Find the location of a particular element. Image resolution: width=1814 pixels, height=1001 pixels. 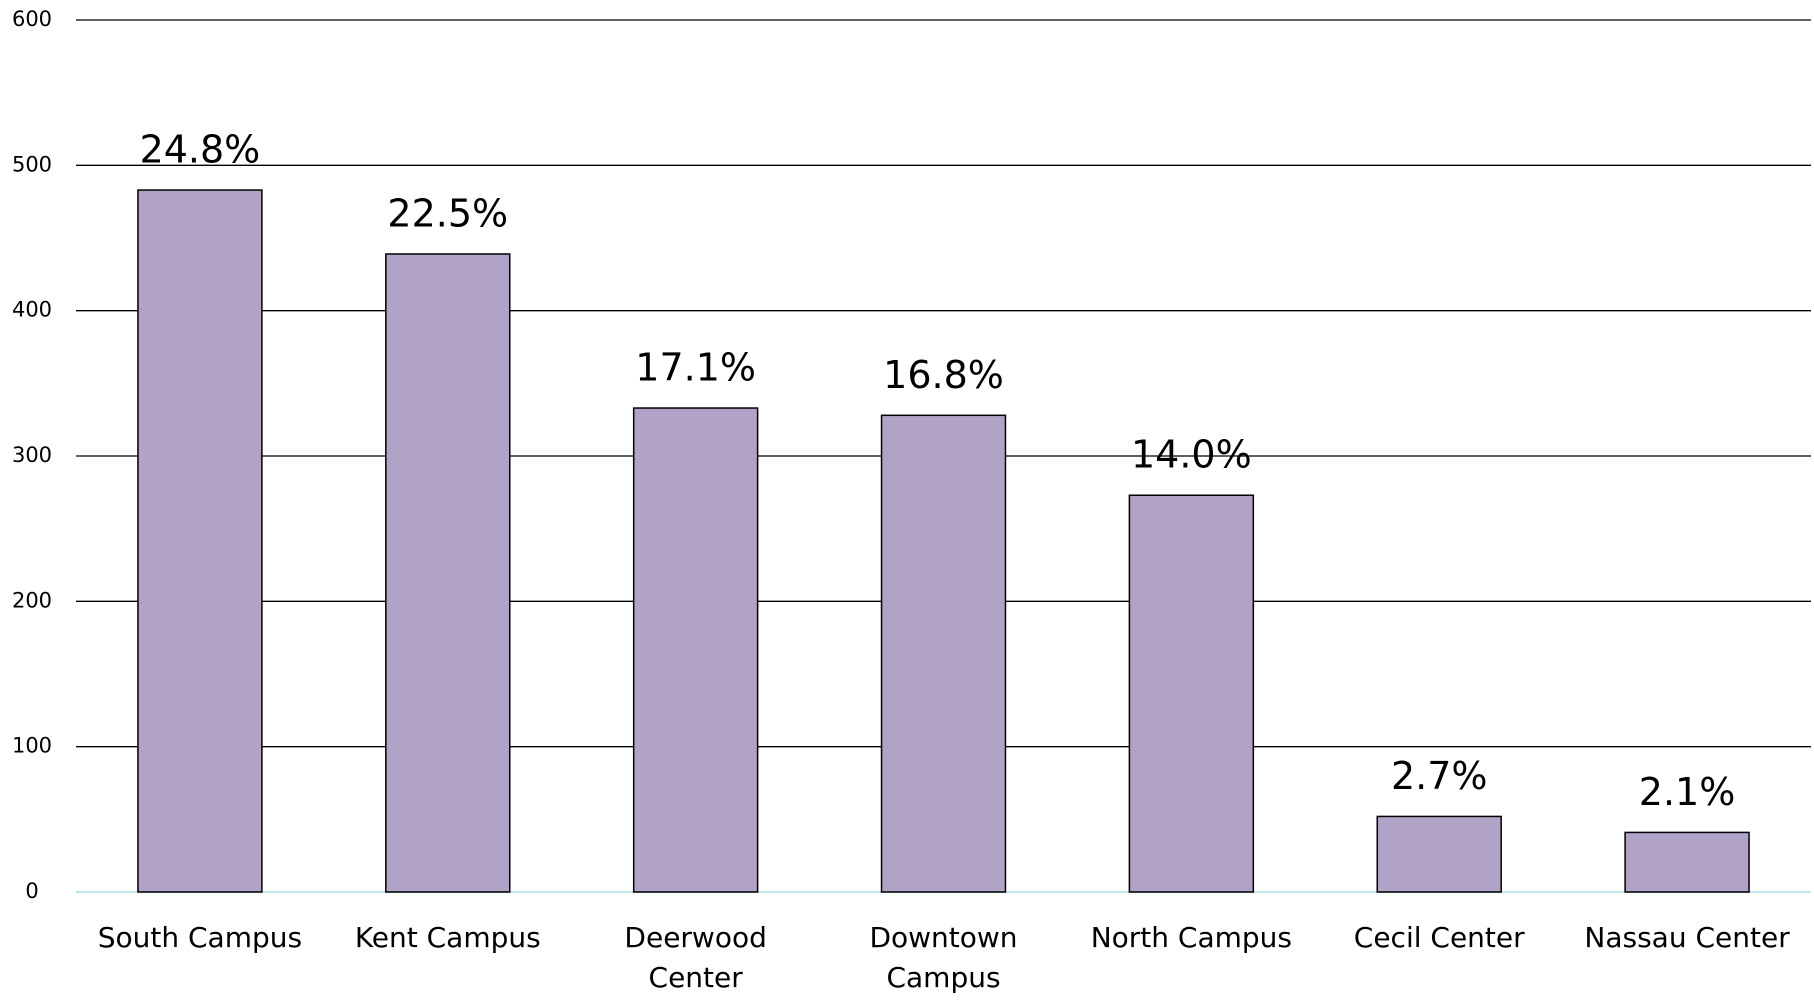

y-tick-label: 400 is located at coordinates (32, 310).